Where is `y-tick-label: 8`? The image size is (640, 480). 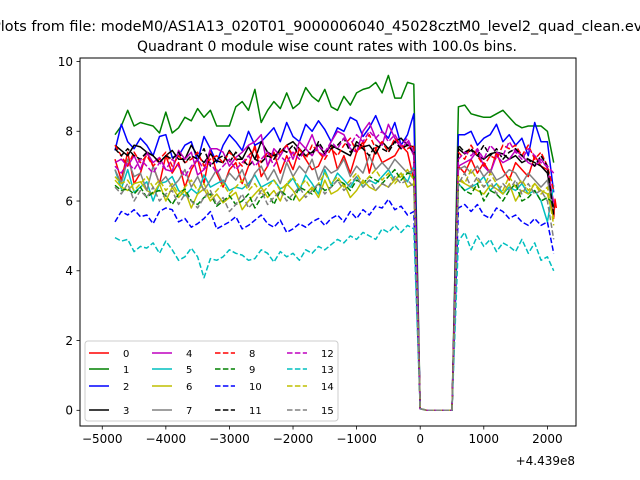 y-tick-label: 8 is located at coordinates (69, 132).